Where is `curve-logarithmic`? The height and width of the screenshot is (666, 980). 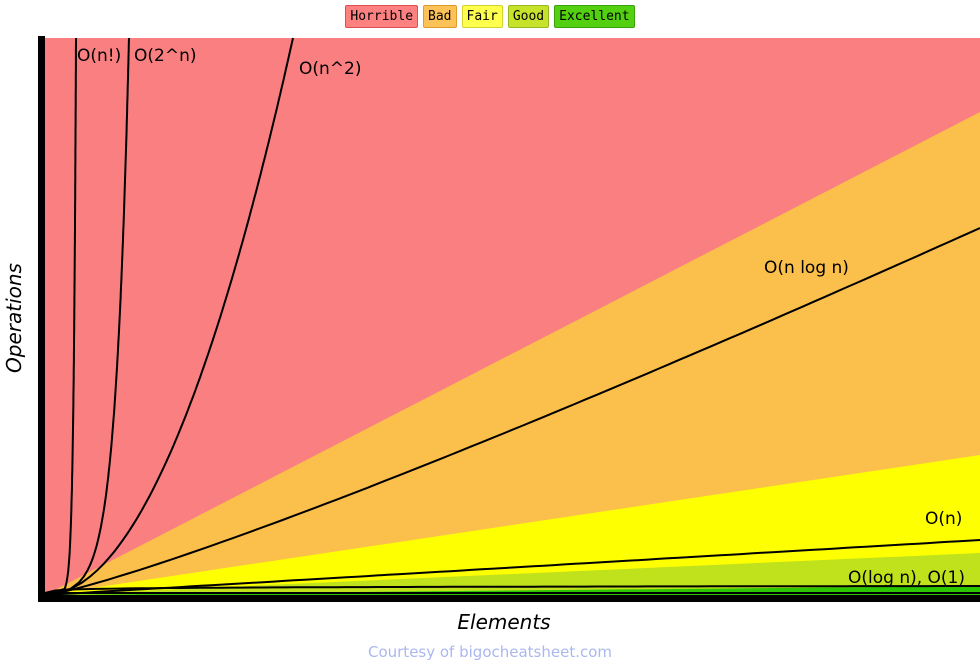 curve-logarithmic is located at coordinates (512, 589).